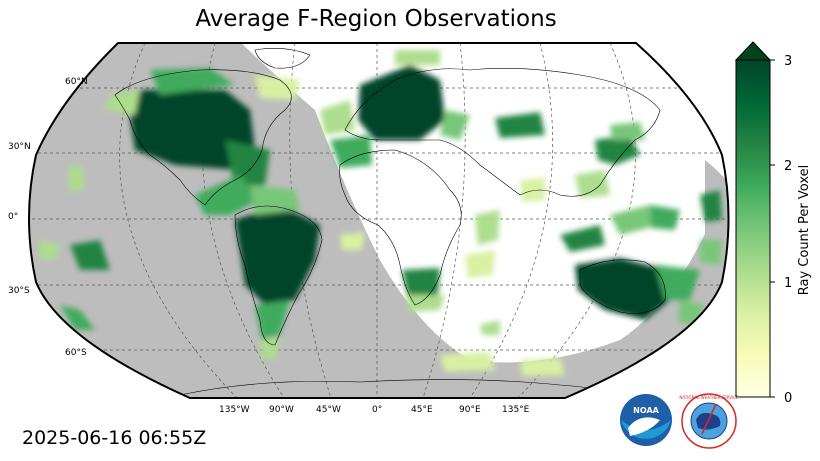 This screenshot has height=461, width=820. Describe the element at coordinates (470, 410) in the screenshot. I see `lon-label-90e: 90°E` at that location.